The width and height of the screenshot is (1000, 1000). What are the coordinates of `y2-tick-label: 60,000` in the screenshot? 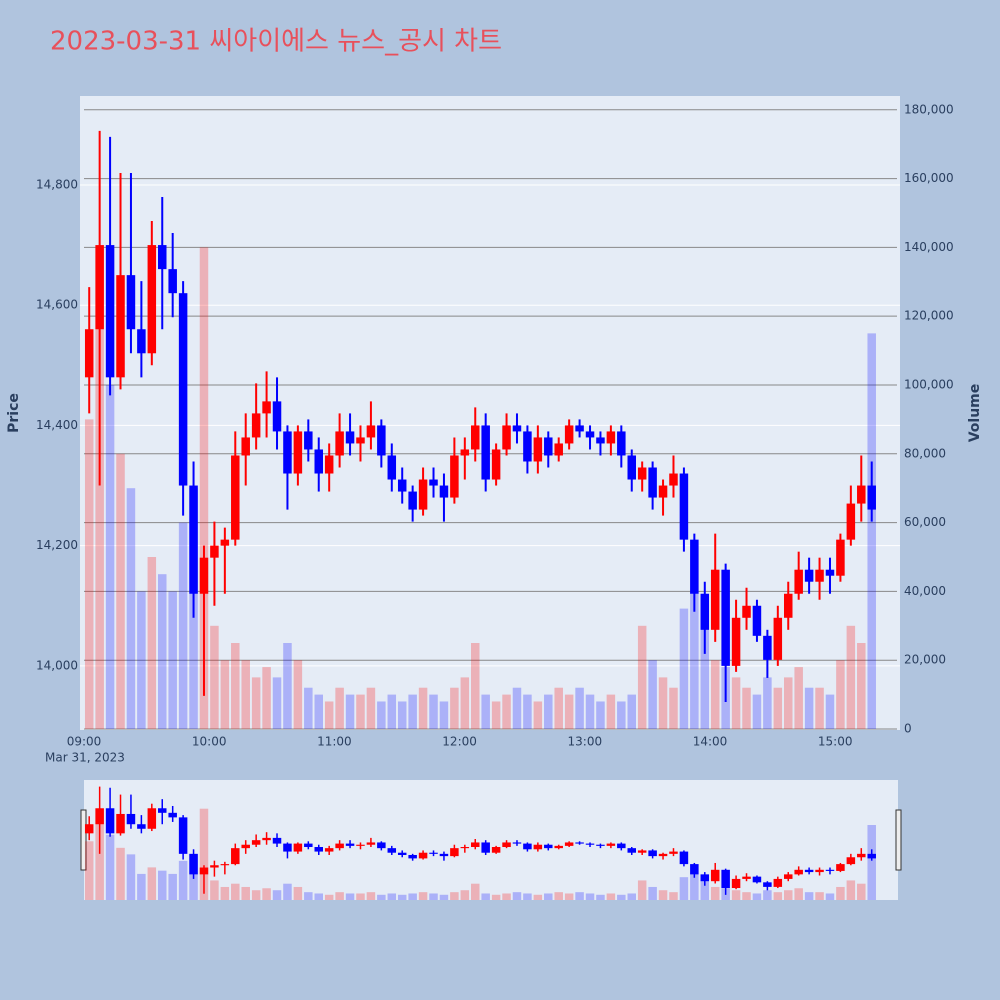 It's located at (925, 522).